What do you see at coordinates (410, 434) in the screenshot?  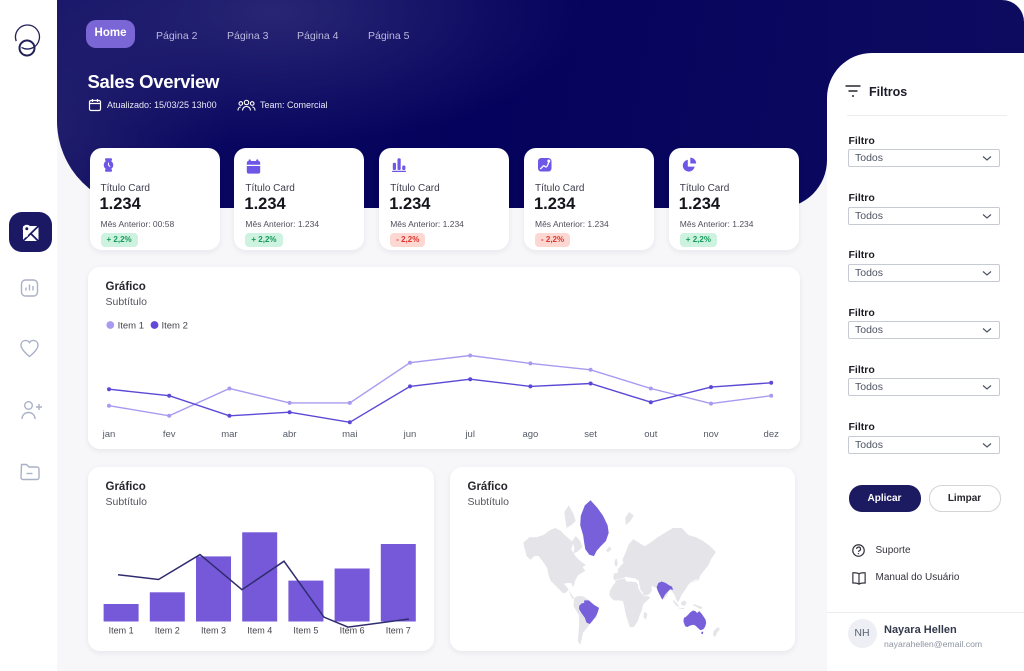 I see `svg-text: jun` at bounding box center [410, 434].